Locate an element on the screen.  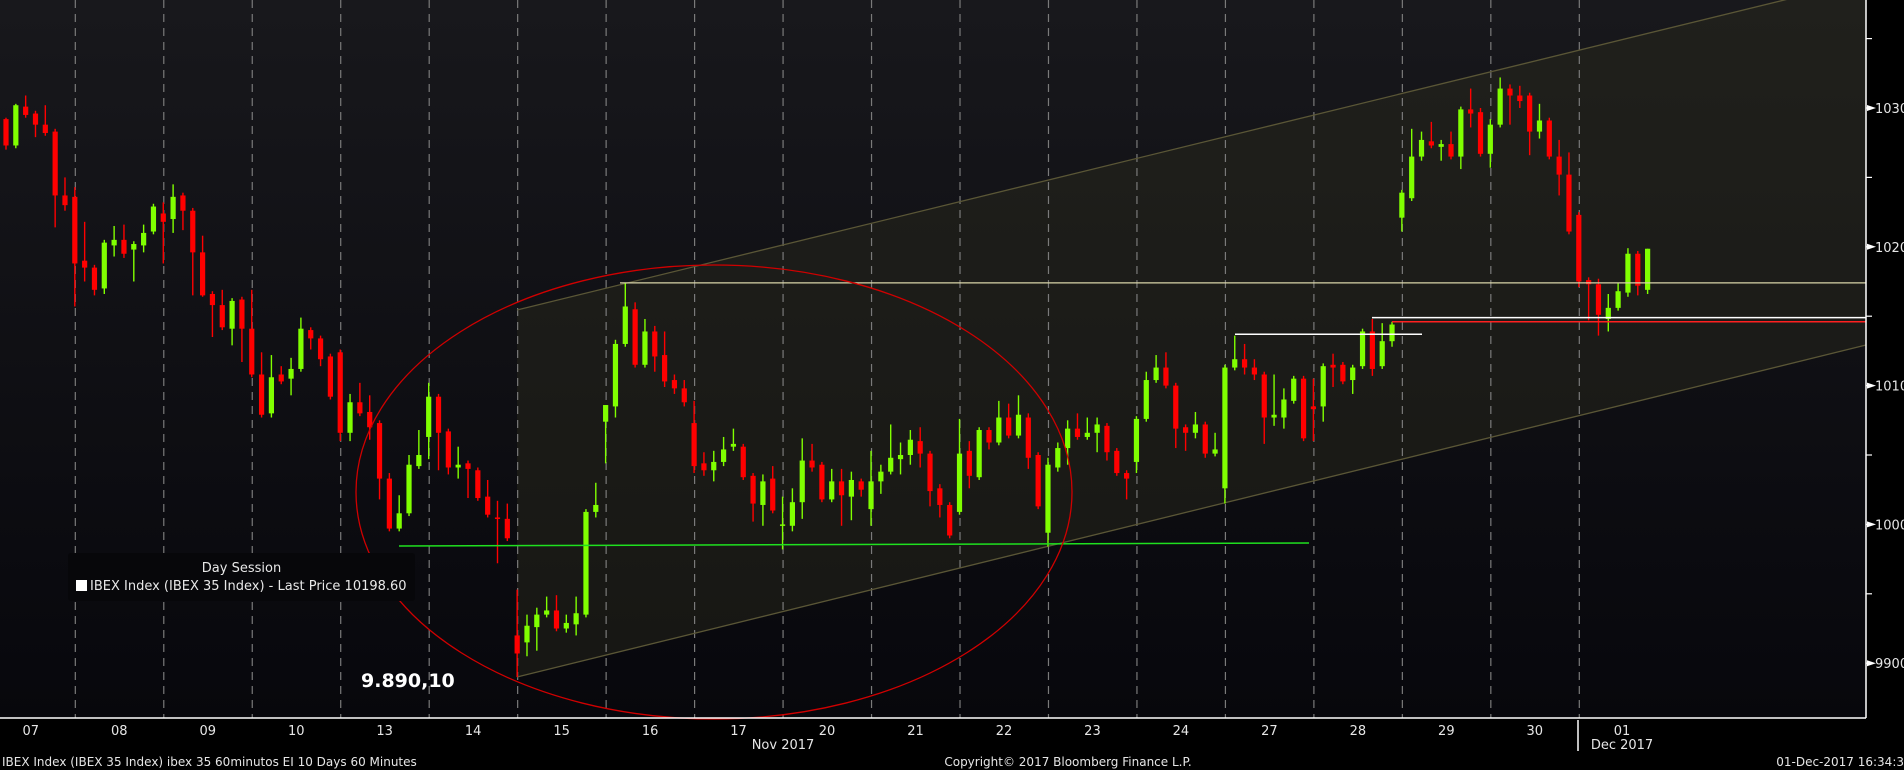
y-axis-ticks: 1030 1020 1010 1000 9900 is located at coordinates (1885, 354).